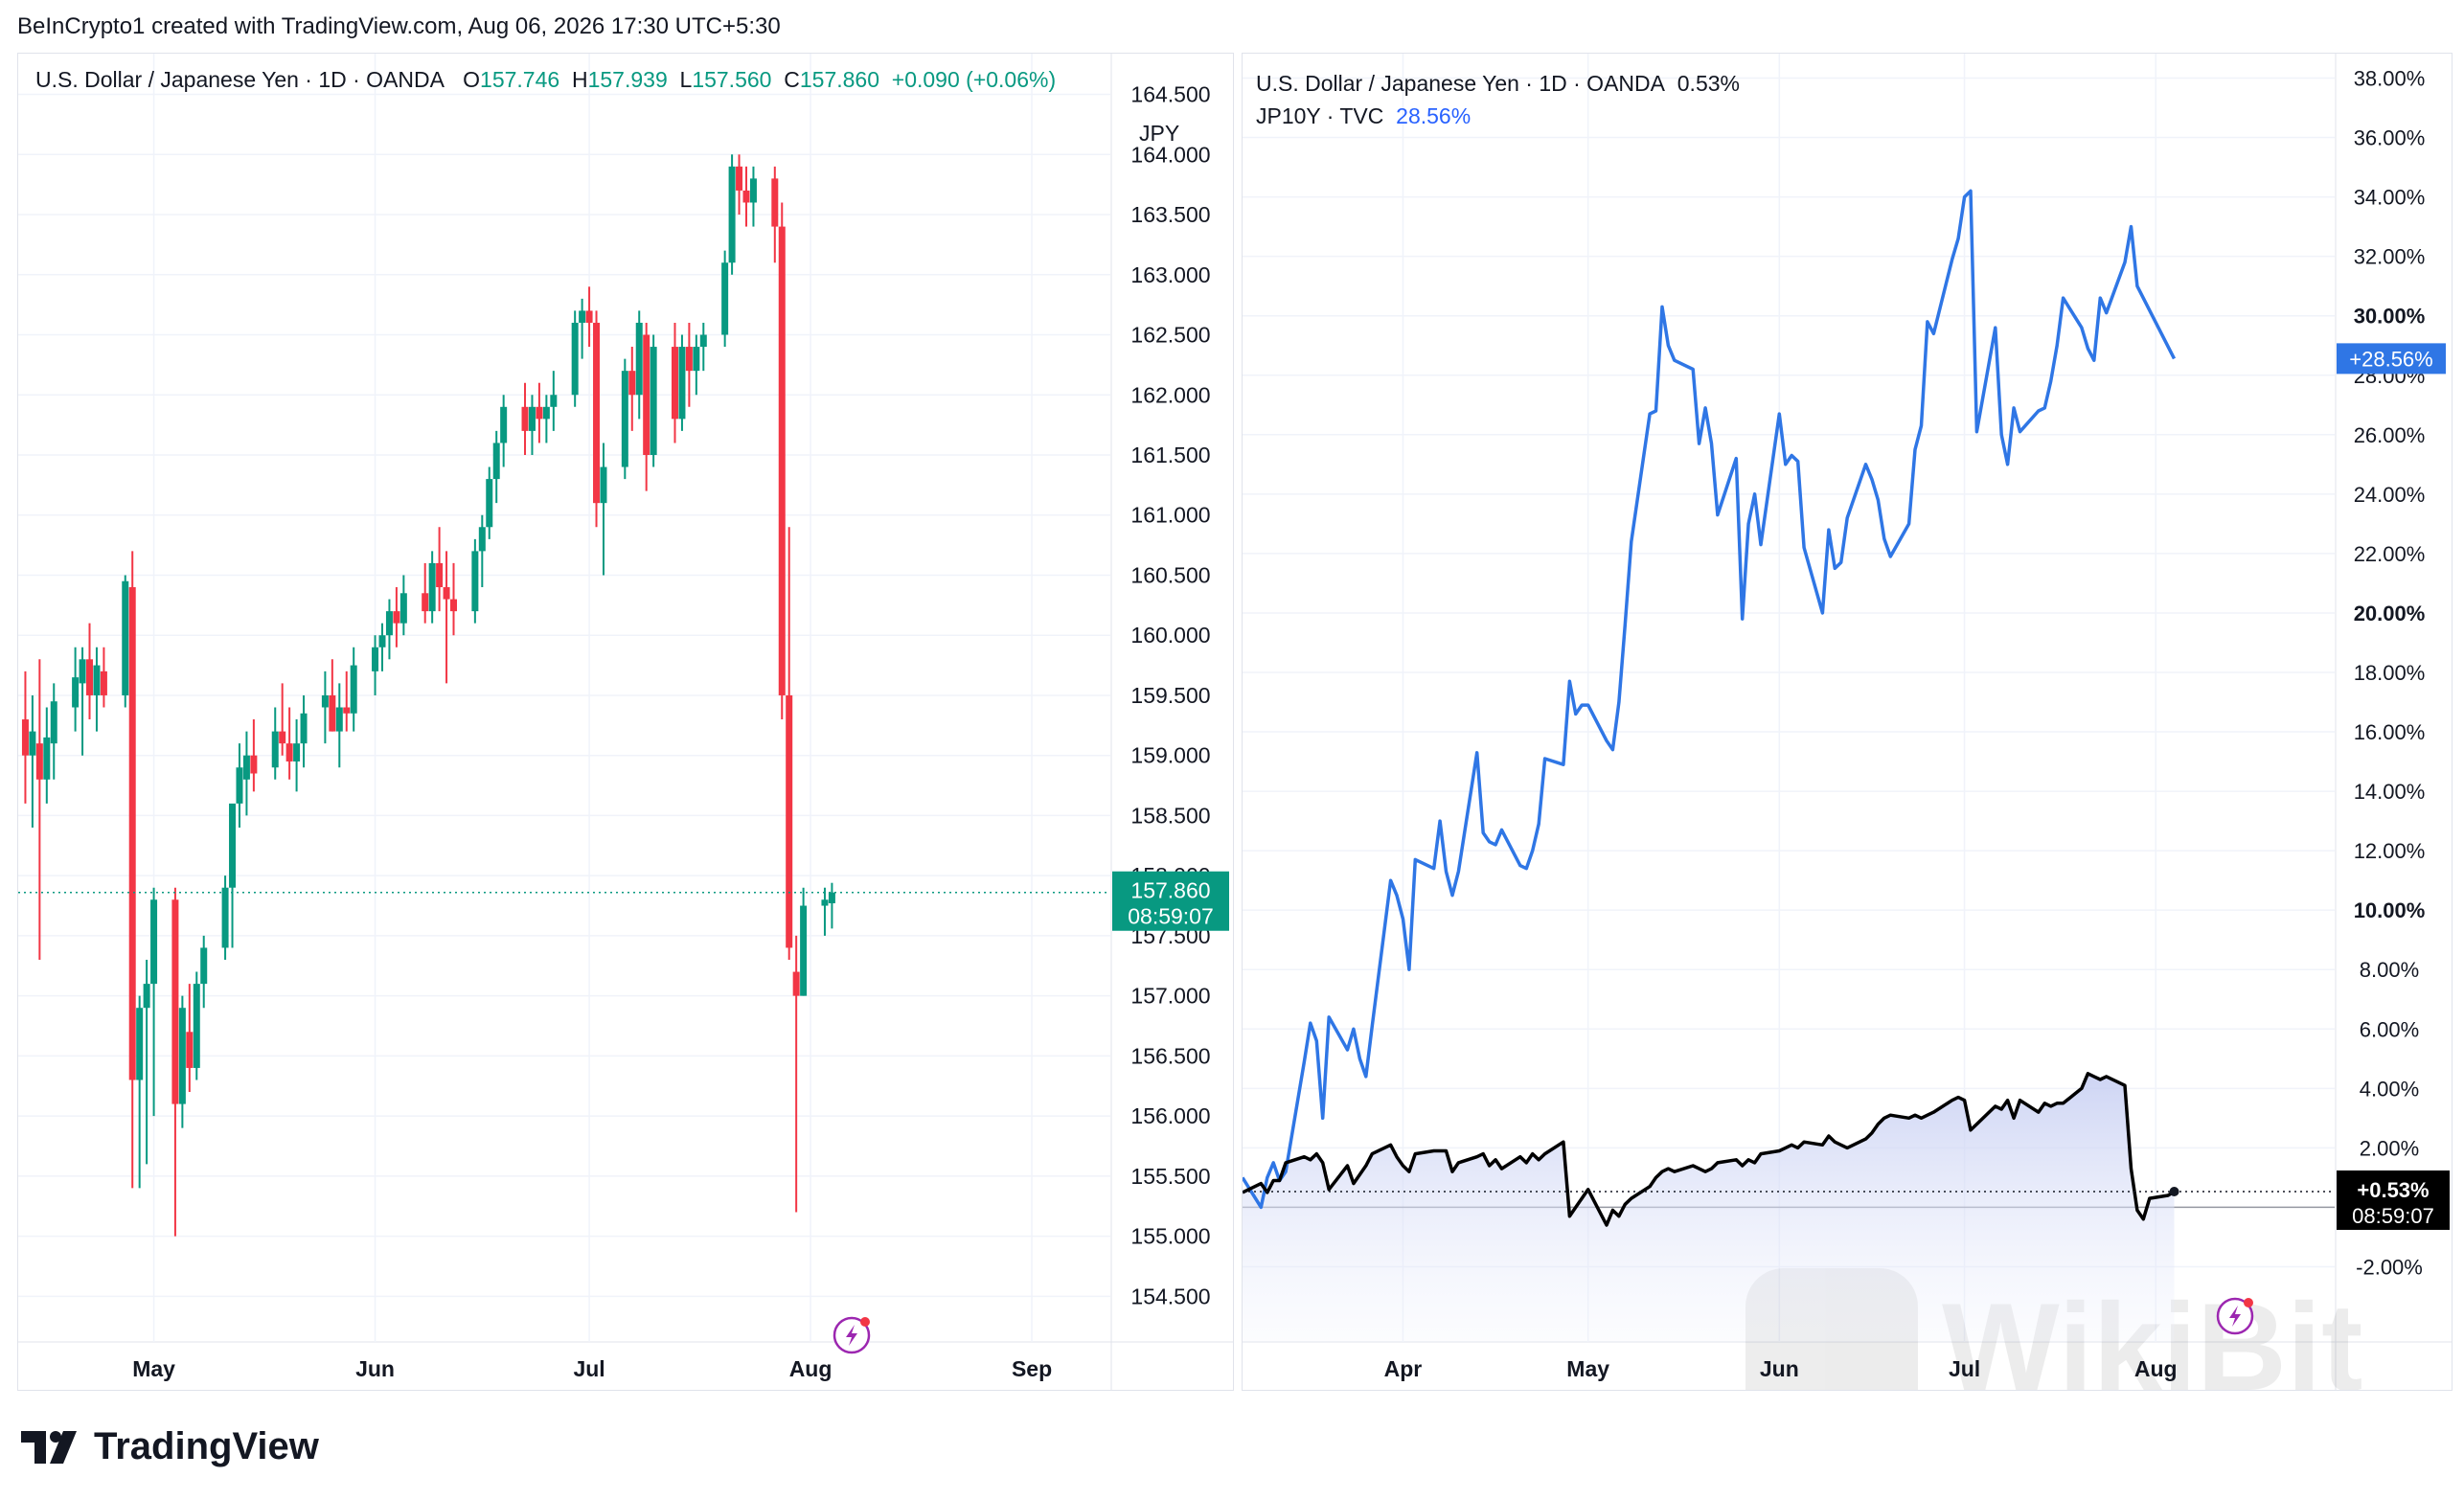 This screenshot has height=1500, width=2464. I want to click on usdjpy-last-text: +0.53%, so click(2393, 1190).